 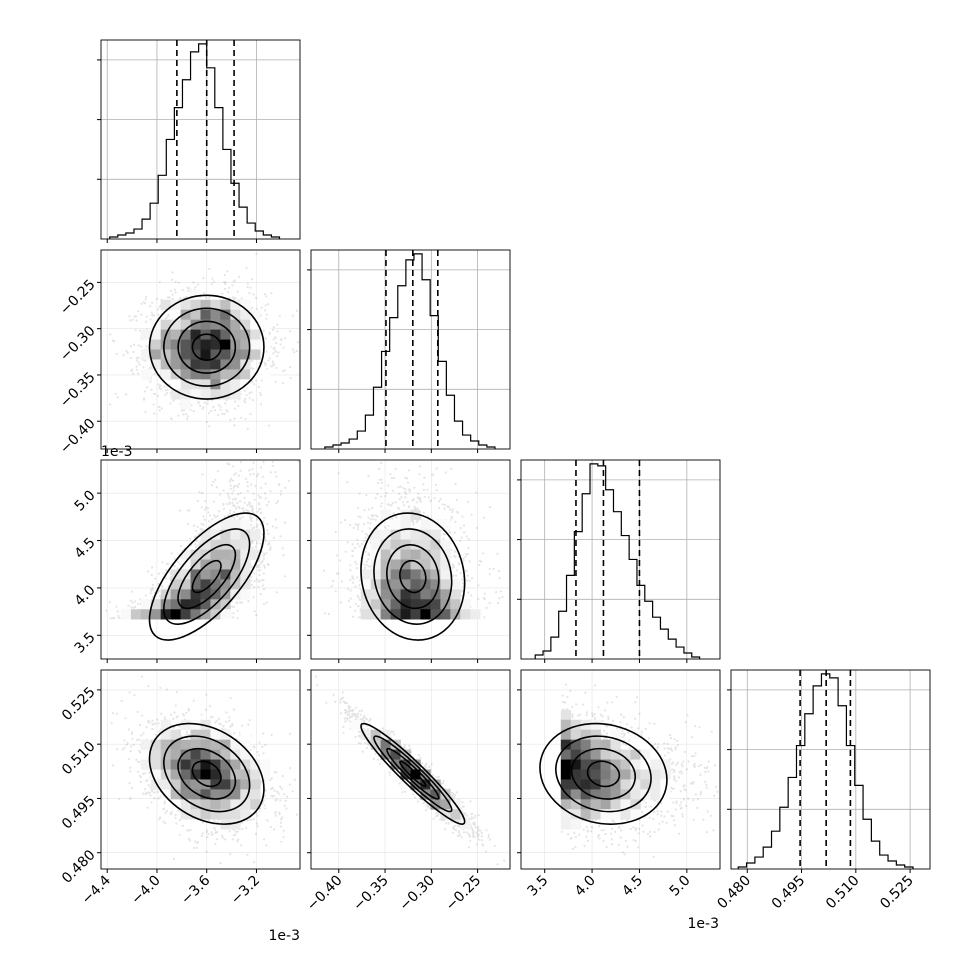 I want to click on hist-panel-p3, so click(x=829, y=771).